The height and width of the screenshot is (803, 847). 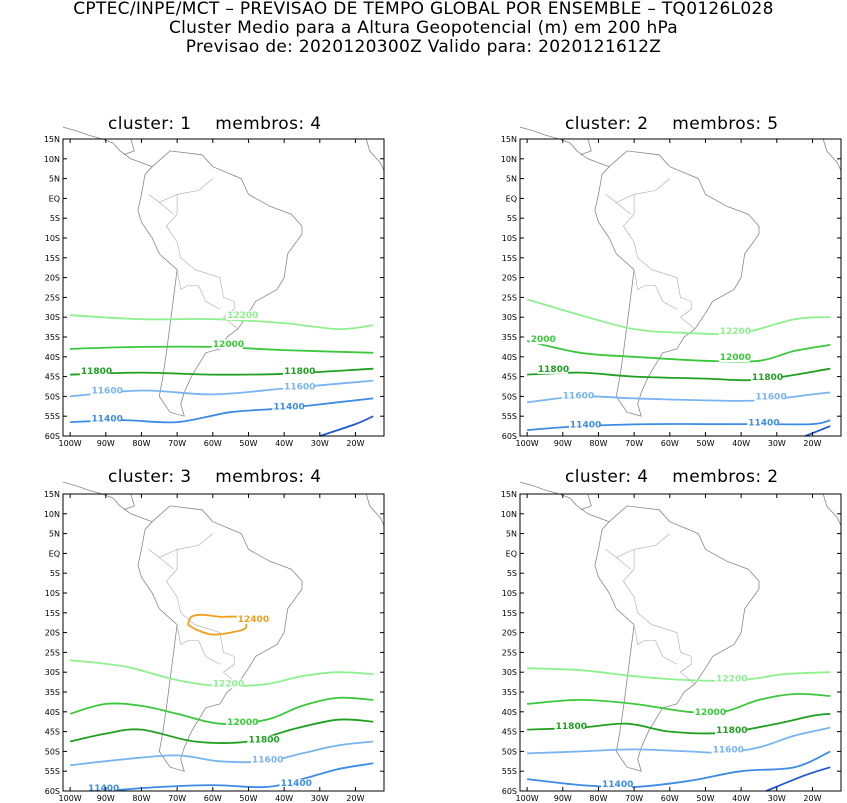 I want to click on lat-label: 15S, so click(x=509, y=258).